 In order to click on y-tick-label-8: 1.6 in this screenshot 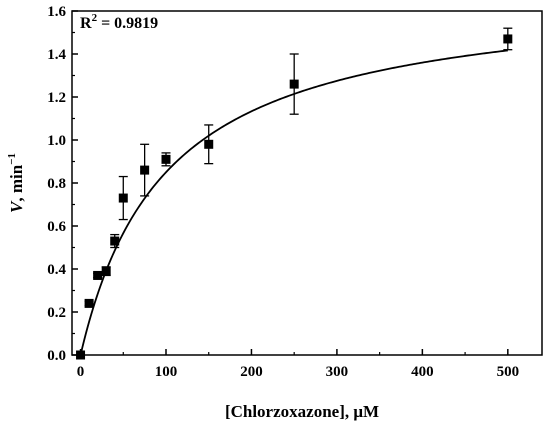, I will do `click(56, 12)`.